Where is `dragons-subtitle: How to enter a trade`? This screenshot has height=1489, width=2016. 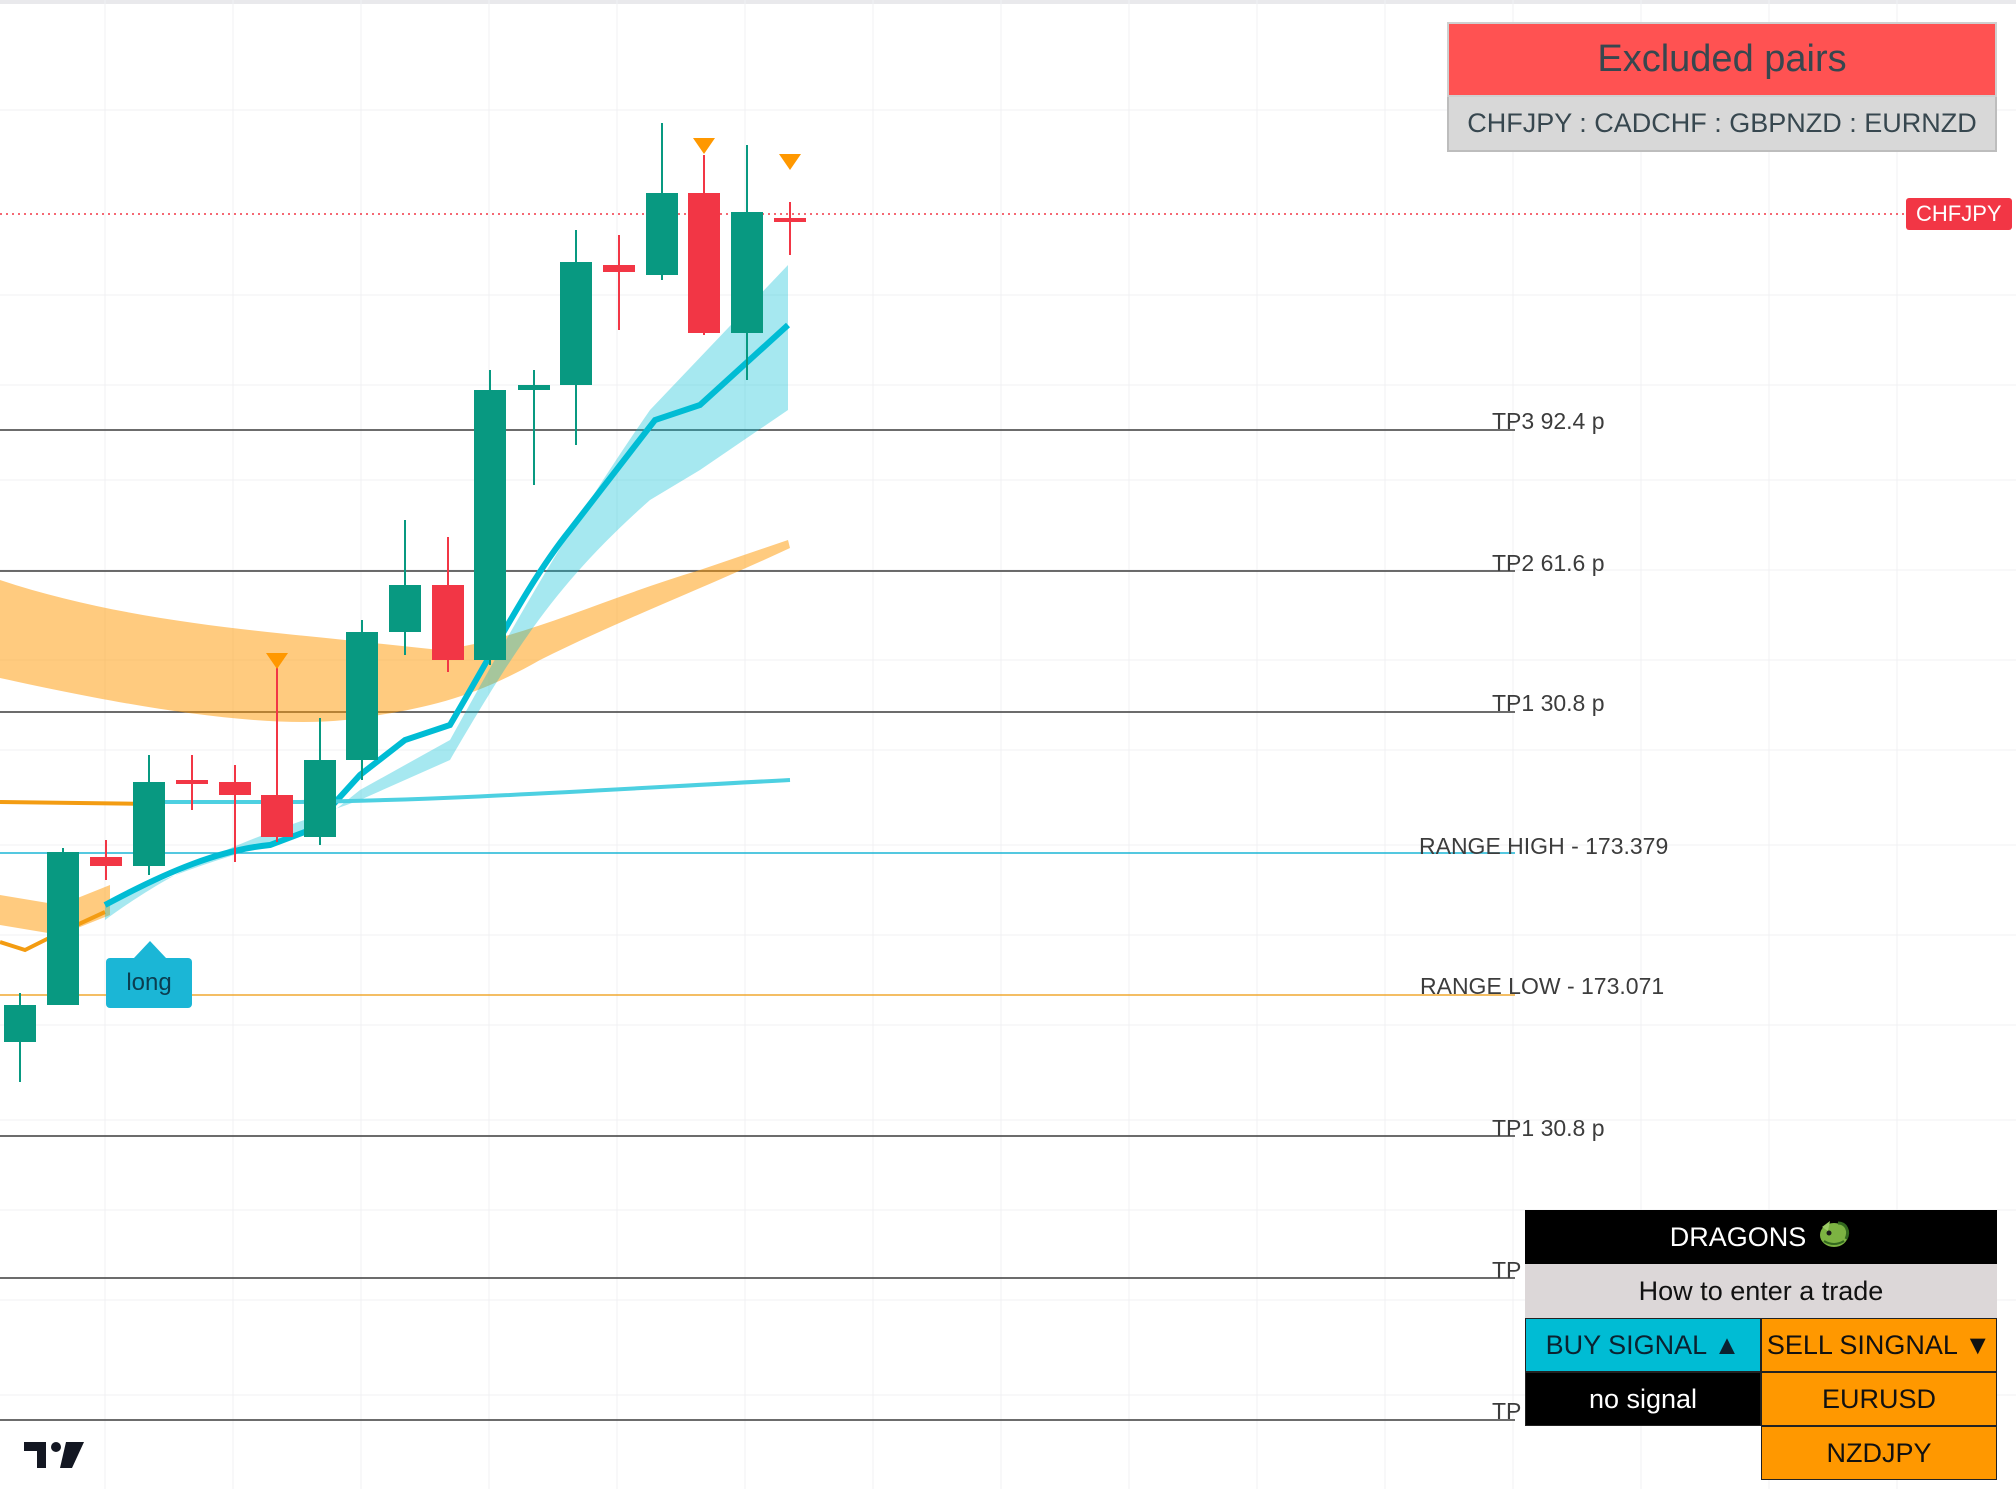
dragons-subtitle: How to enter a trade is located at coordinates (1761, 1291).